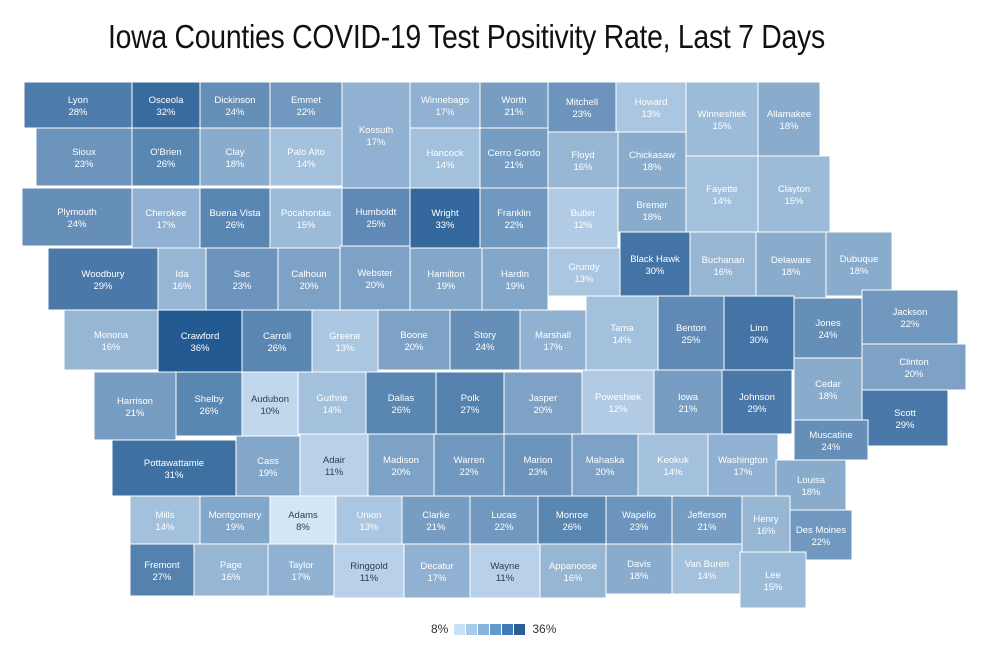  Describe the element at coordinates (504, 566) in the screenshot. I see `county-name-label: Wayne` at that location.